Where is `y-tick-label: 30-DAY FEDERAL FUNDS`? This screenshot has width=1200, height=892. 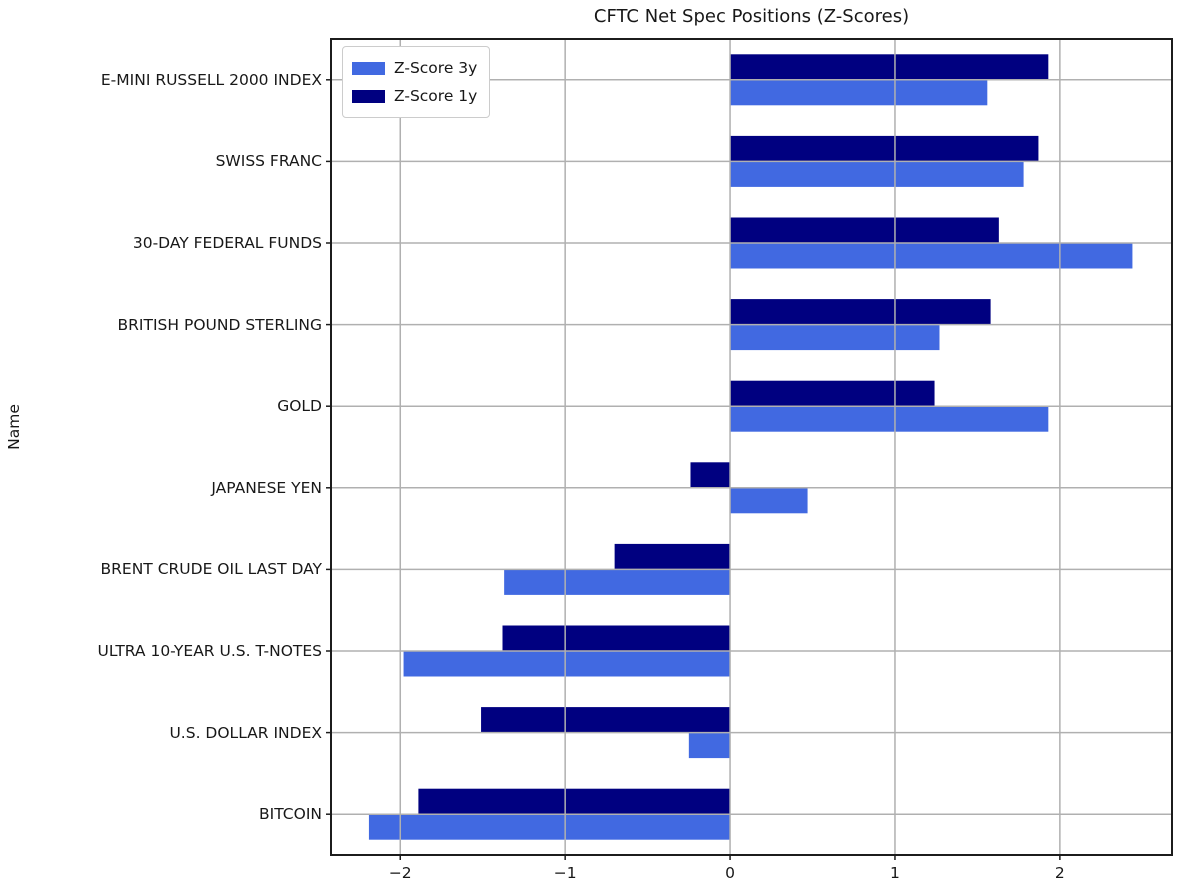
y-tick-label: 30-DAY FEDERAL FUNDS is located at coordinates (227, 243).